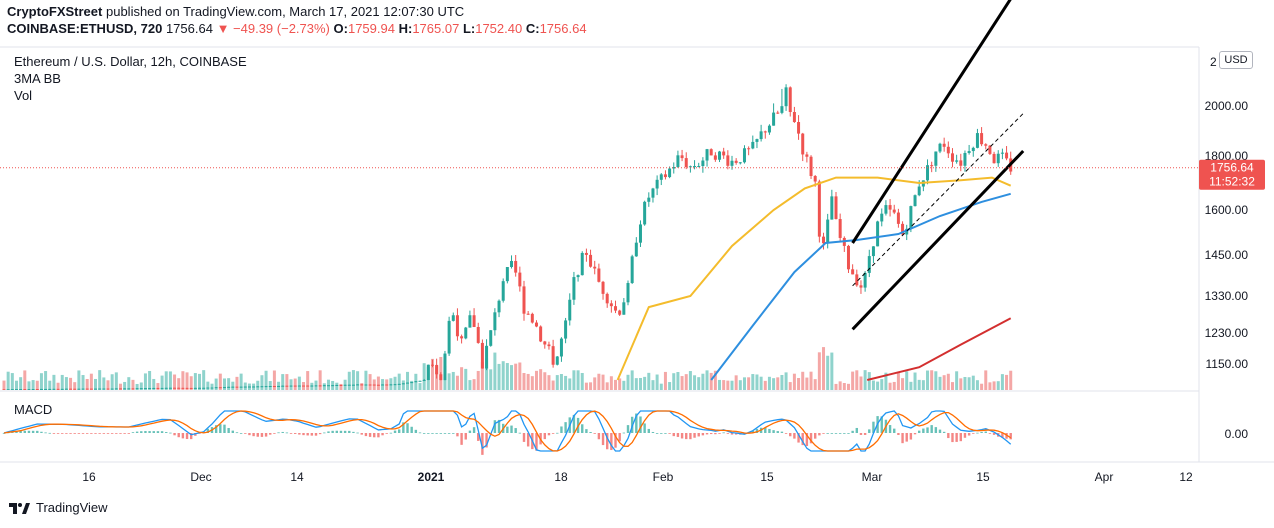 The width and height of the screenshot is (1274, 528). I want to click on footer: TradingView, so click(58, 507).